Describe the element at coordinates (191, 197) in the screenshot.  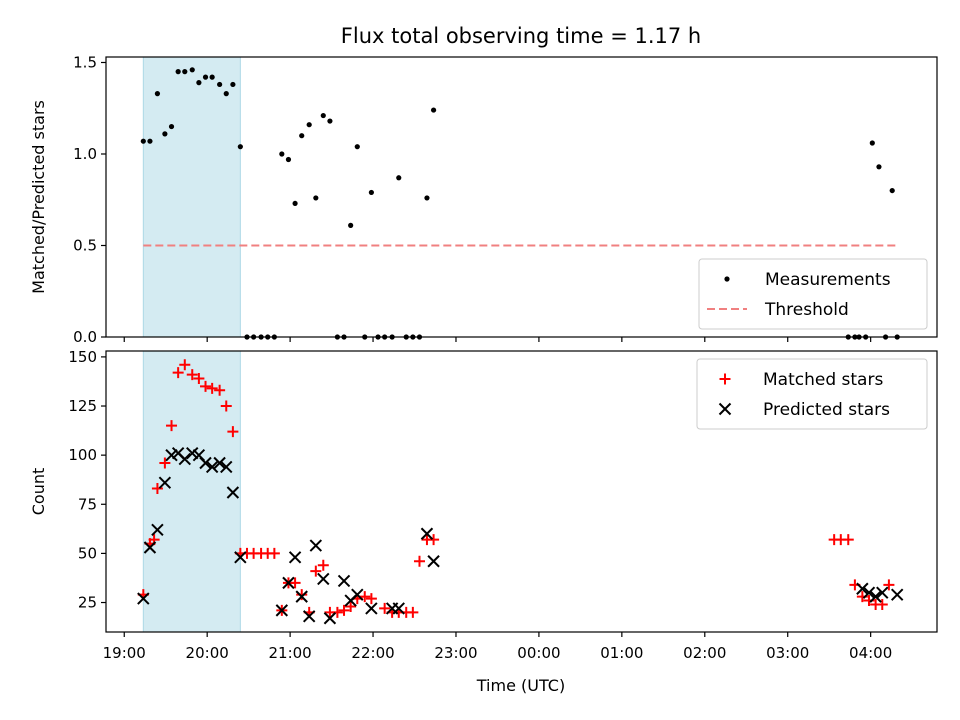
I see `top-shaded-region` at that location.